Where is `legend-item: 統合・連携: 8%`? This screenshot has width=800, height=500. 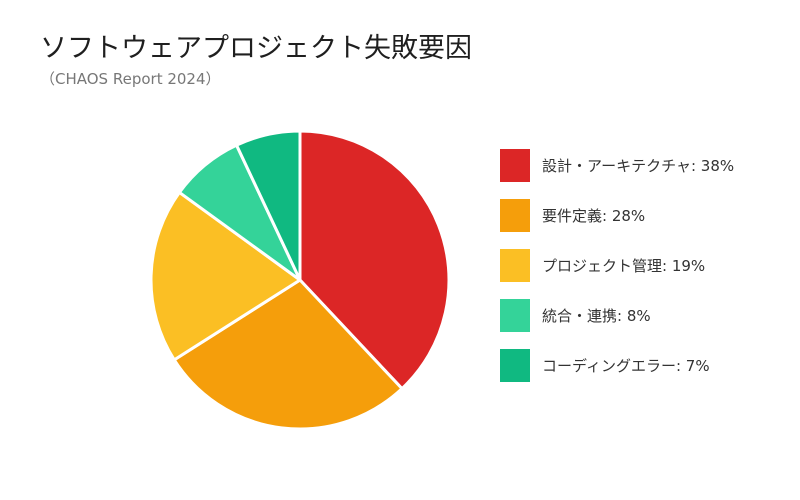
legend-item: 統合・連携: 8% is located at coordinates (645, 315).